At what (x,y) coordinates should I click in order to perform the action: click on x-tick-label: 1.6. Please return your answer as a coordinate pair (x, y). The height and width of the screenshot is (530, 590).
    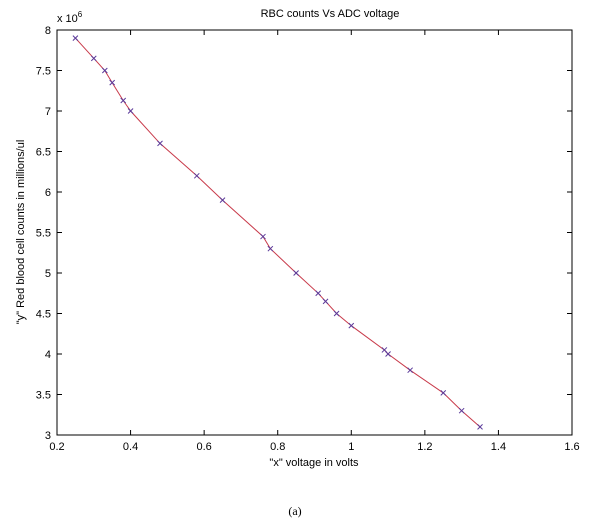
    Looking at the image, I should click on (571, 447).